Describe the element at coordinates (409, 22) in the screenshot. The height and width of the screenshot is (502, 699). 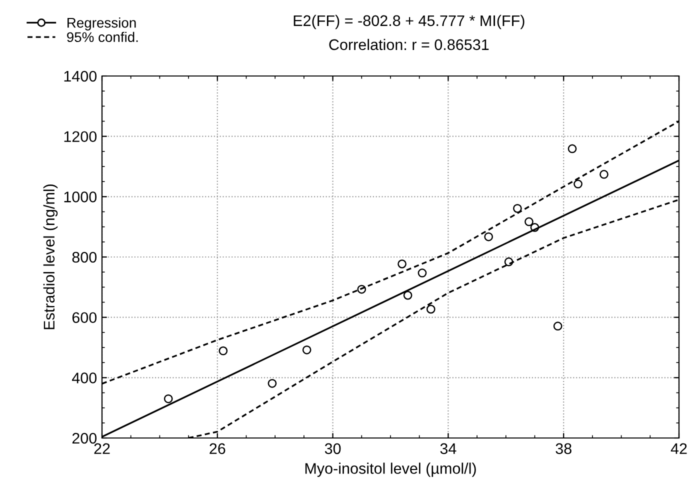
I see `text: E2(FF) = -802.8 + 45.777 * MI(FF)` at that location.